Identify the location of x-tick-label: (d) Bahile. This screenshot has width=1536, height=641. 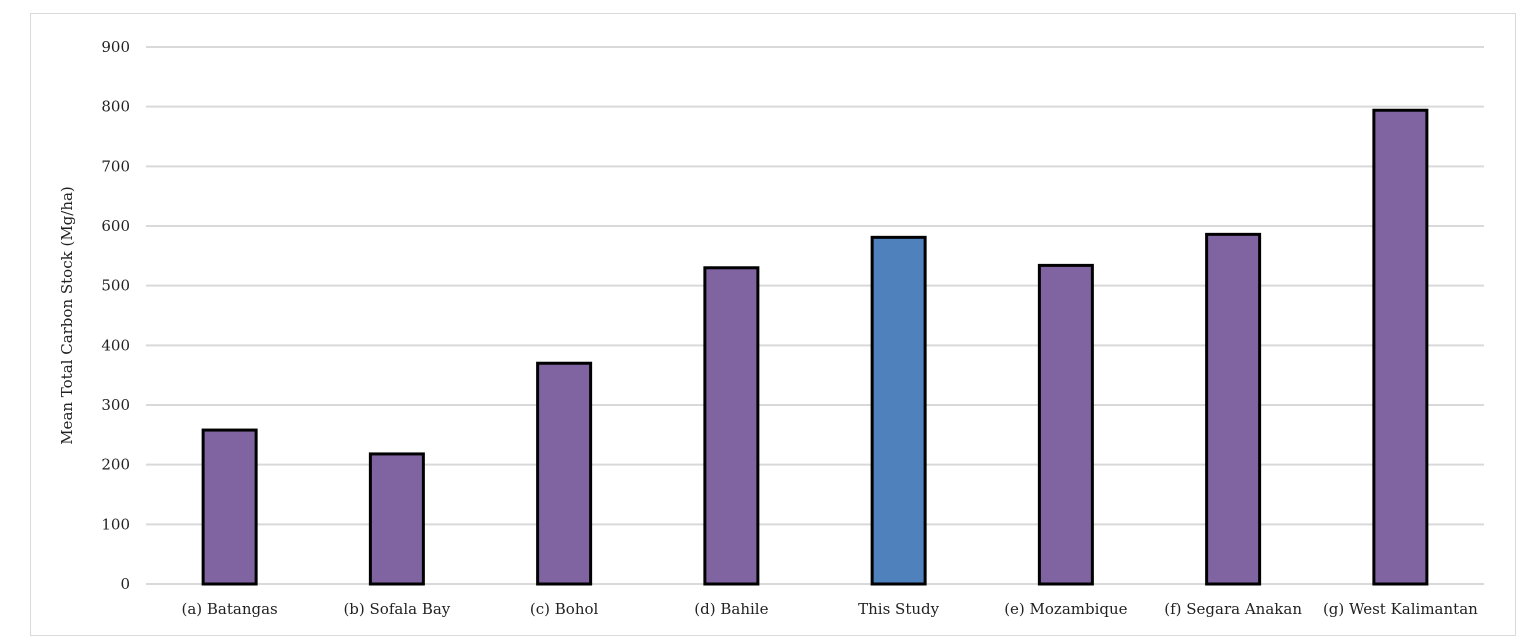
(731, 609).